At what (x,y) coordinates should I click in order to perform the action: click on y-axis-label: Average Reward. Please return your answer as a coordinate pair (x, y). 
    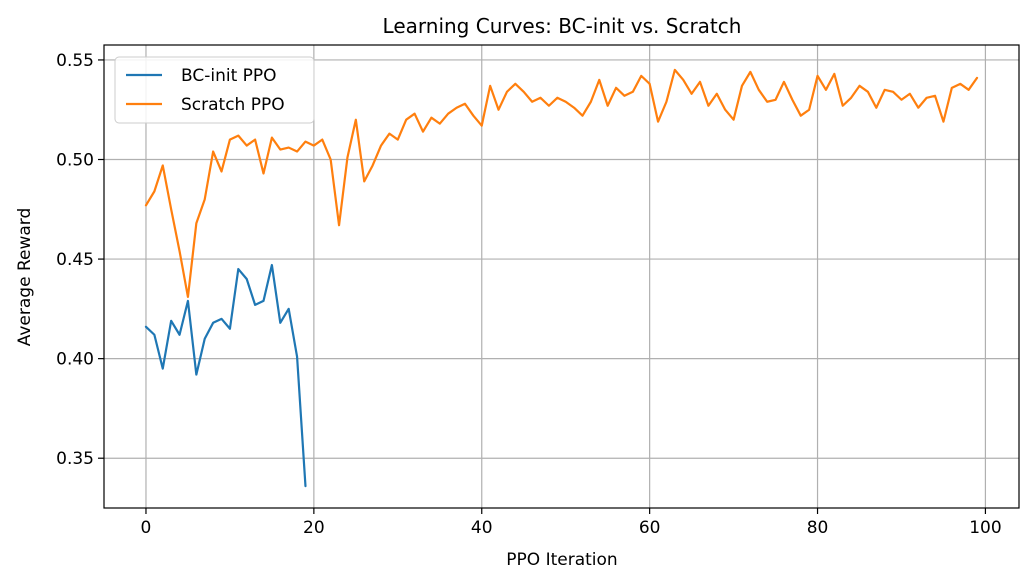
    Looking at the image, I should click on (25, 277).